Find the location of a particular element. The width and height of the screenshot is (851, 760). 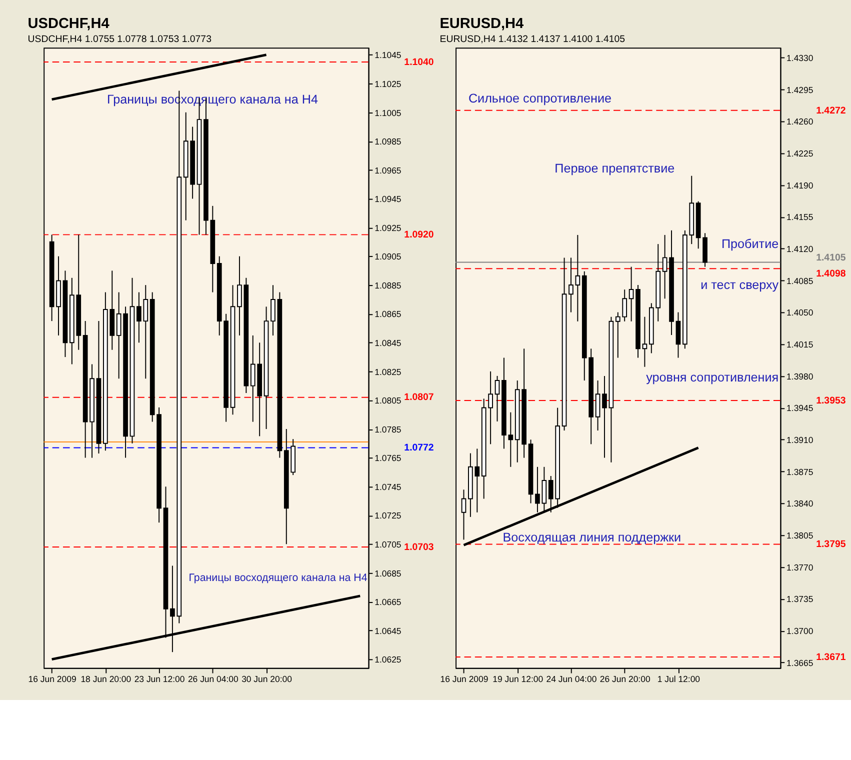

x-tick-label: 26 Jun 04:00 is located at coordinates (213, 679).